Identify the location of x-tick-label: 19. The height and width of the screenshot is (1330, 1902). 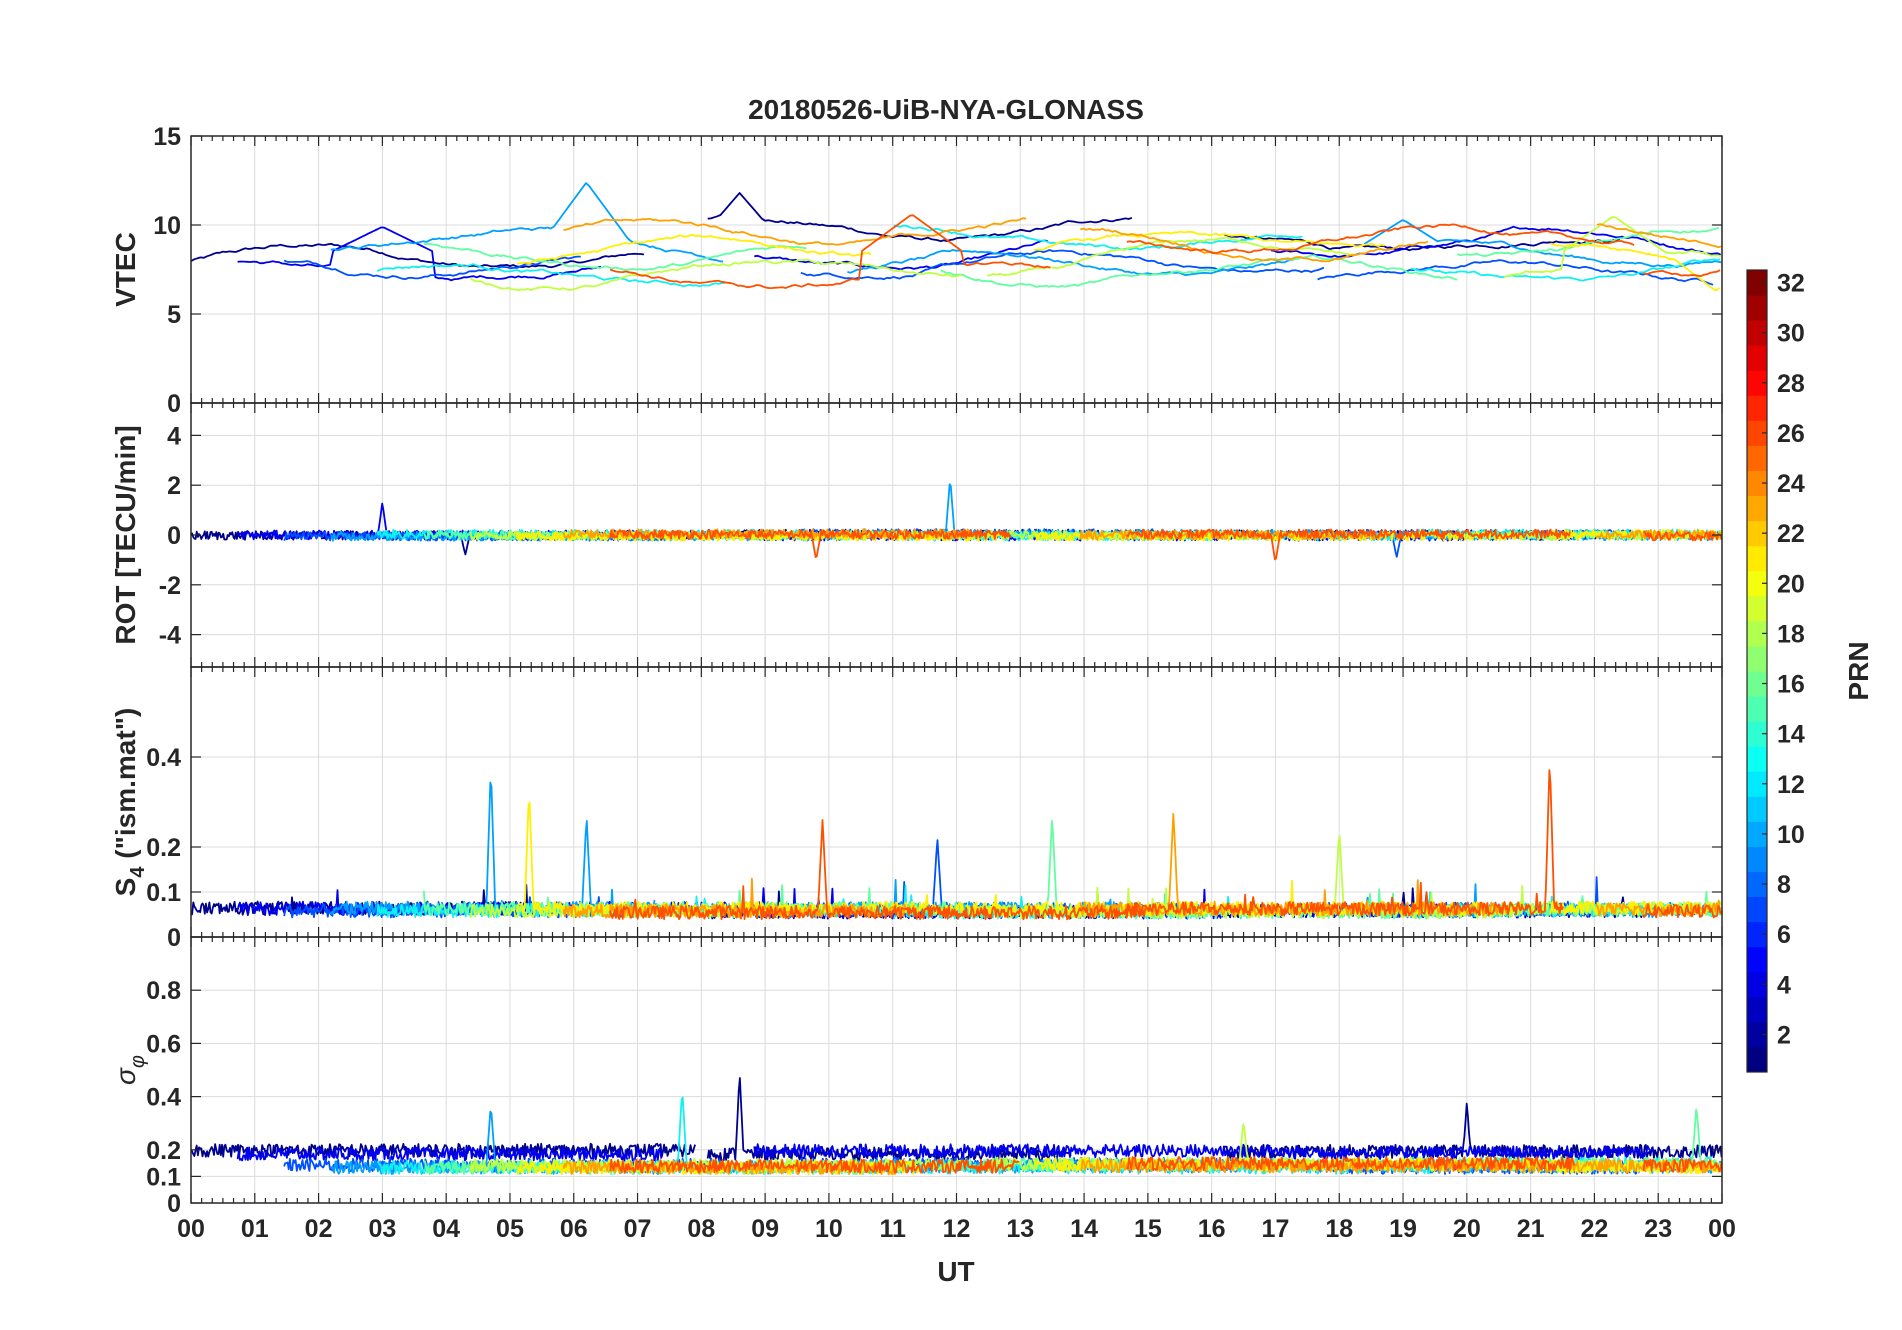
(1403, 1229).